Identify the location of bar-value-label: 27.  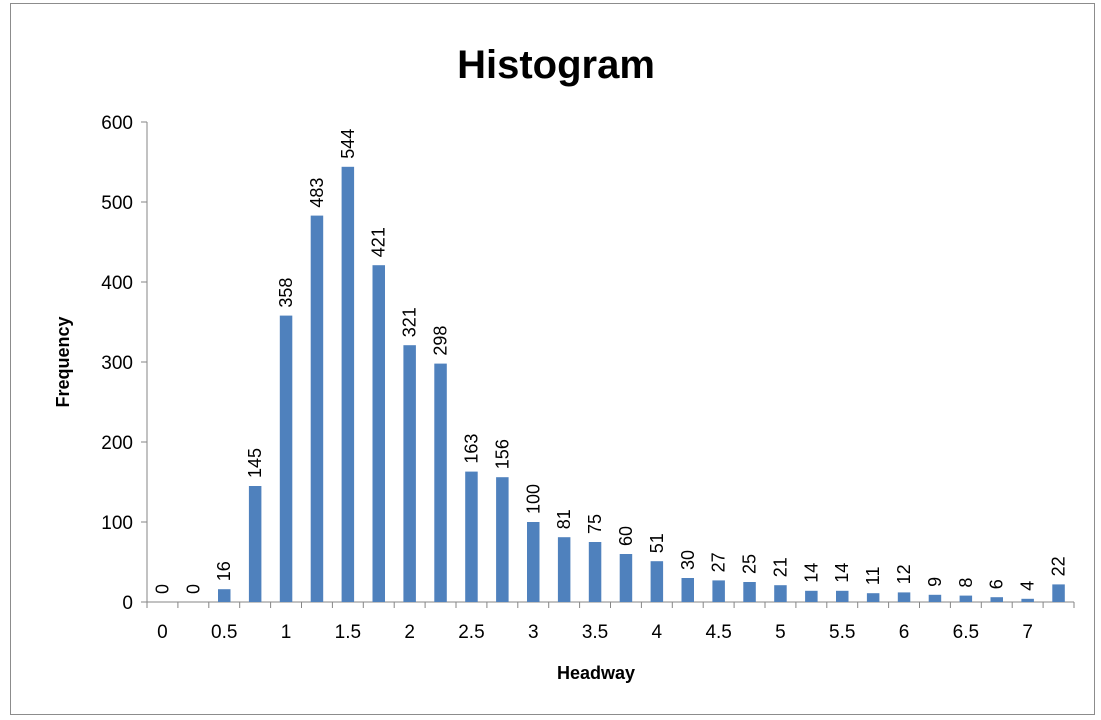
(719, 562).